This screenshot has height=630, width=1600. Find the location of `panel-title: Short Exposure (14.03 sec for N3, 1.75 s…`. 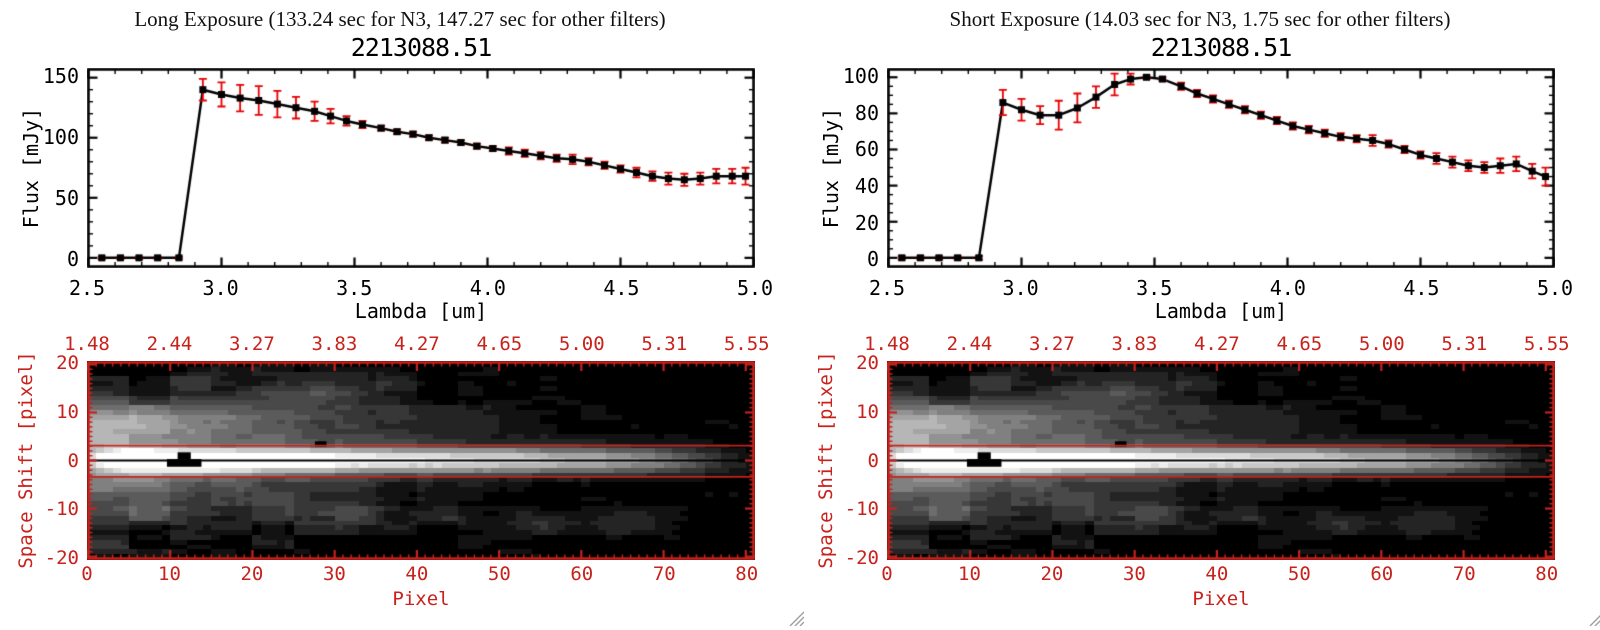

panel-title: Short Exposure (14.03 sec for N3, 1.75 s… is located at coordinates (1200, 19).